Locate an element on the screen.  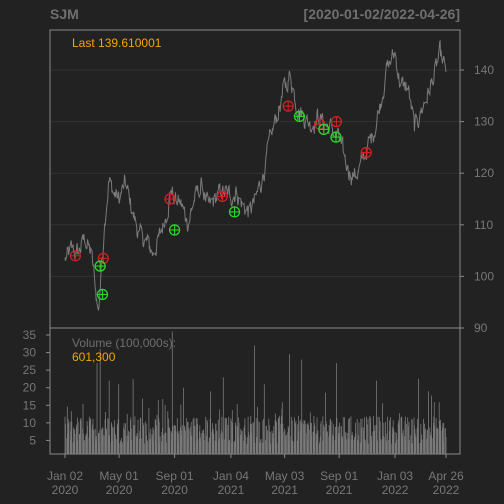
volume-last-value: 601,300 is located at coordinates (94, 357).